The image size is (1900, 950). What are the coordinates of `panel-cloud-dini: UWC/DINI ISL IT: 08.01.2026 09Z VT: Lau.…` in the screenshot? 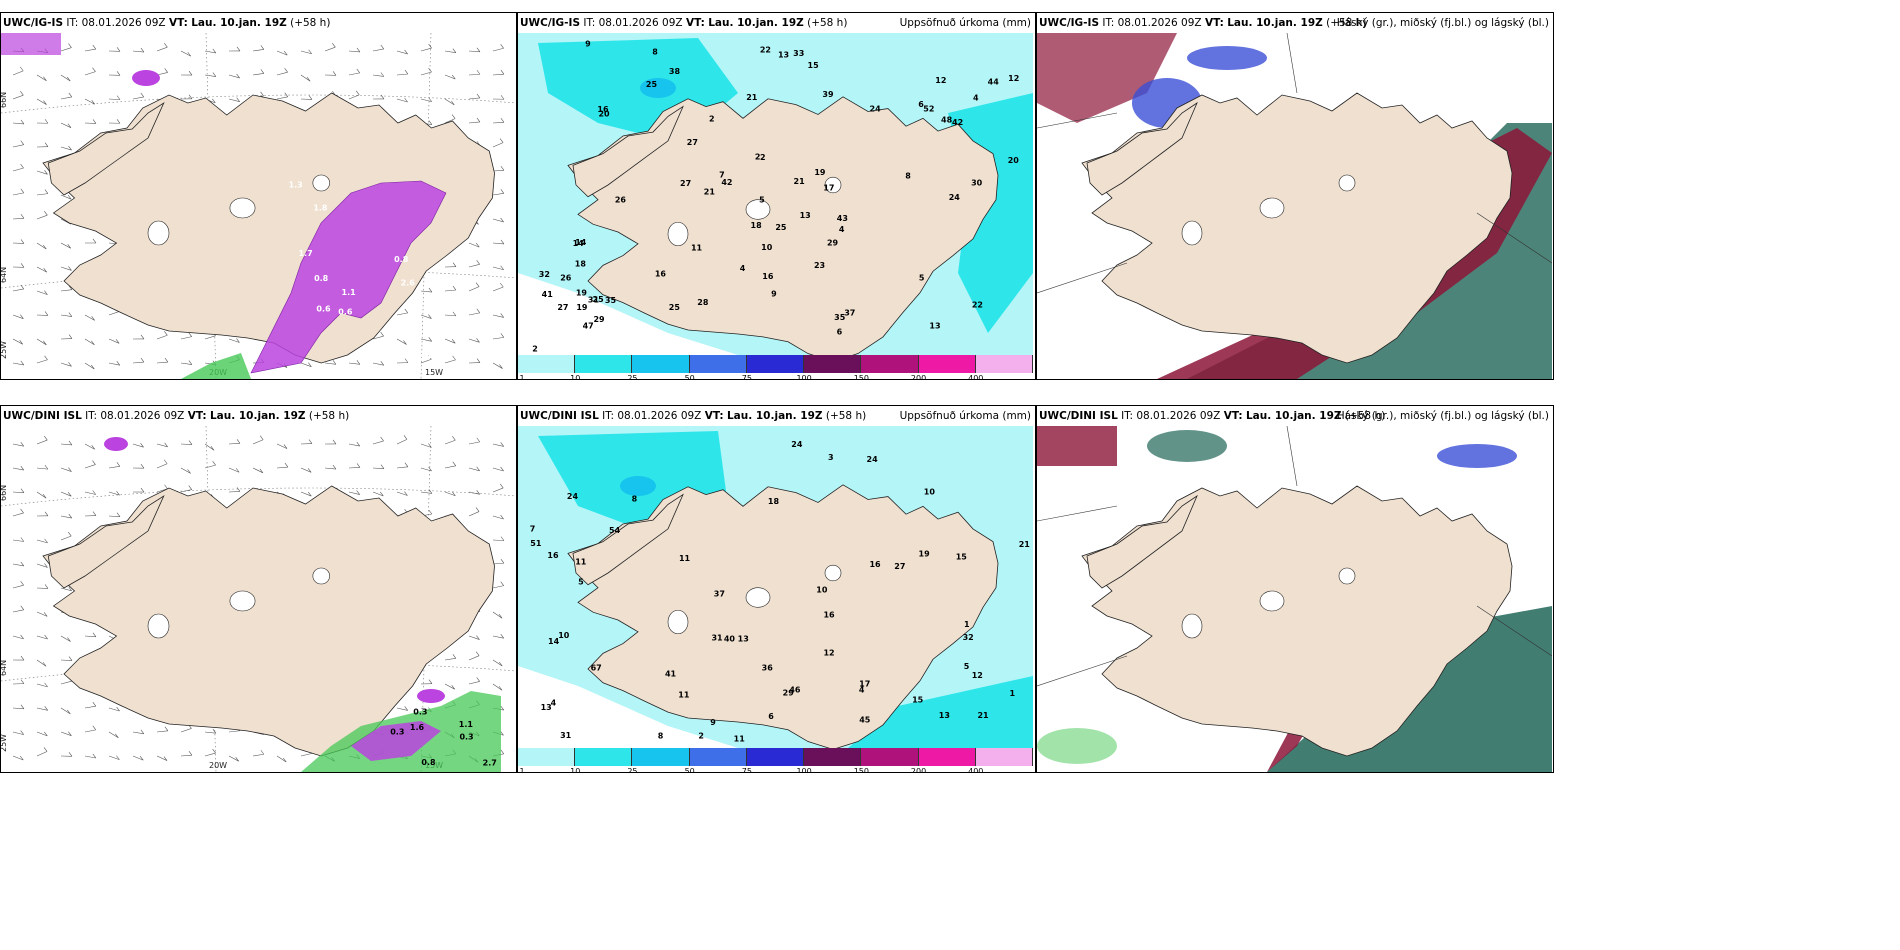 It's located at (1295, 589).